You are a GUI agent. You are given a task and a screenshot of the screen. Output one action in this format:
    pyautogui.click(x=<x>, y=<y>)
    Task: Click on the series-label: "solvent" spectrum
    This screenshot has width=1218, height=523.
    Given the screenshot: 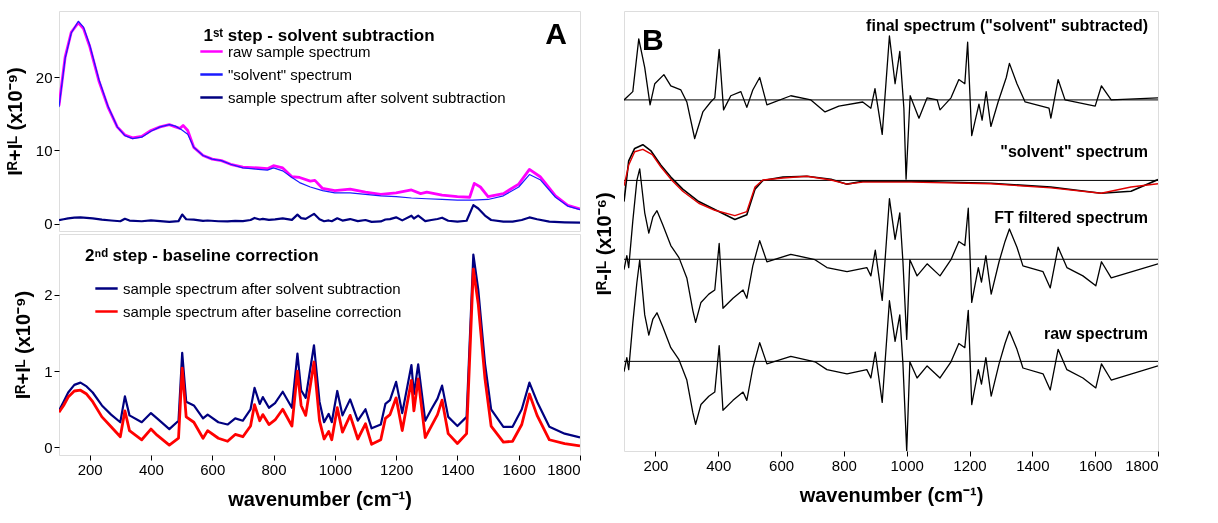 What is the action you would take?
    pyautogui.click(x=1074, y=151)
    